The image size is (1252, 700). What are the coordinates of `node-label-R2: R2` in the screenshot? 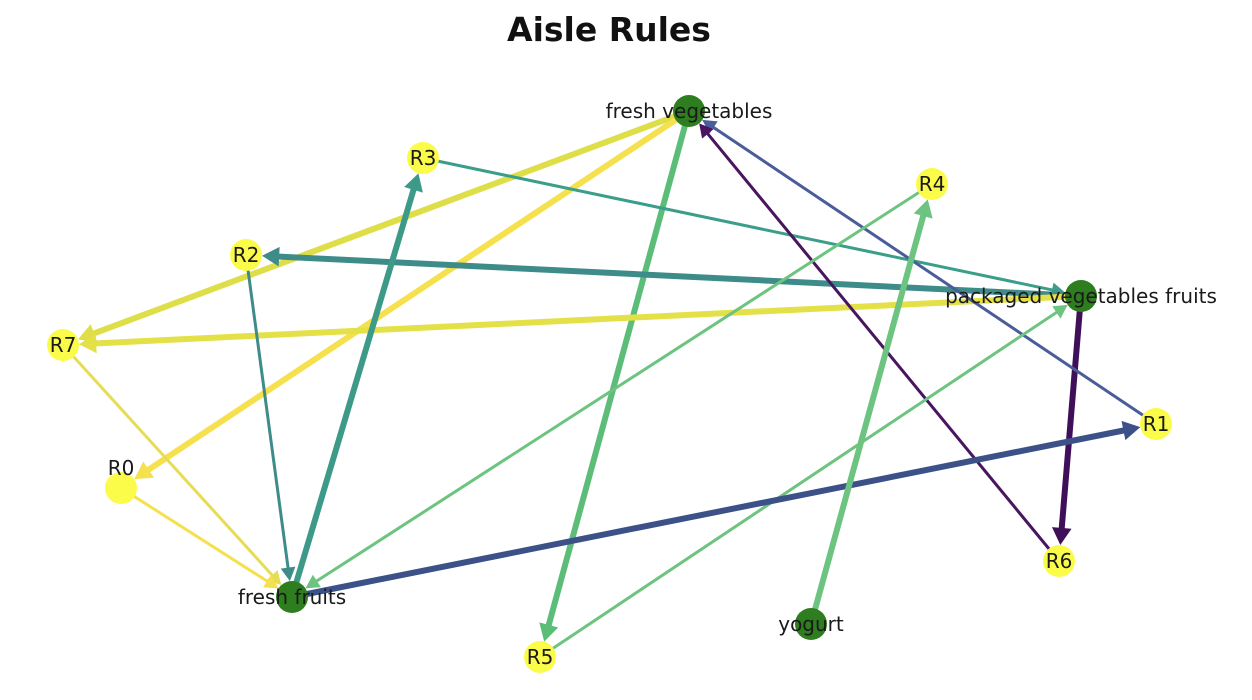 It's located at (246, 255).